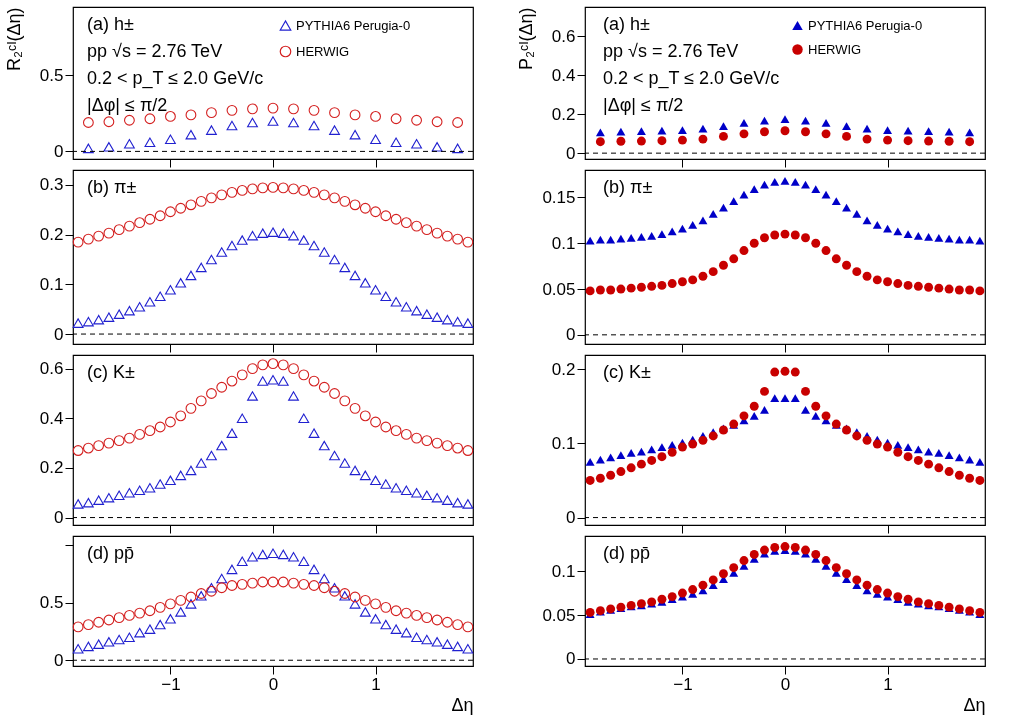 This screenshot has width=1033, height=723. What do you see at coordinates (51, 185) in the screenshot?
I see `y-tick-label: 0.3` at bounding box center [51, 185].